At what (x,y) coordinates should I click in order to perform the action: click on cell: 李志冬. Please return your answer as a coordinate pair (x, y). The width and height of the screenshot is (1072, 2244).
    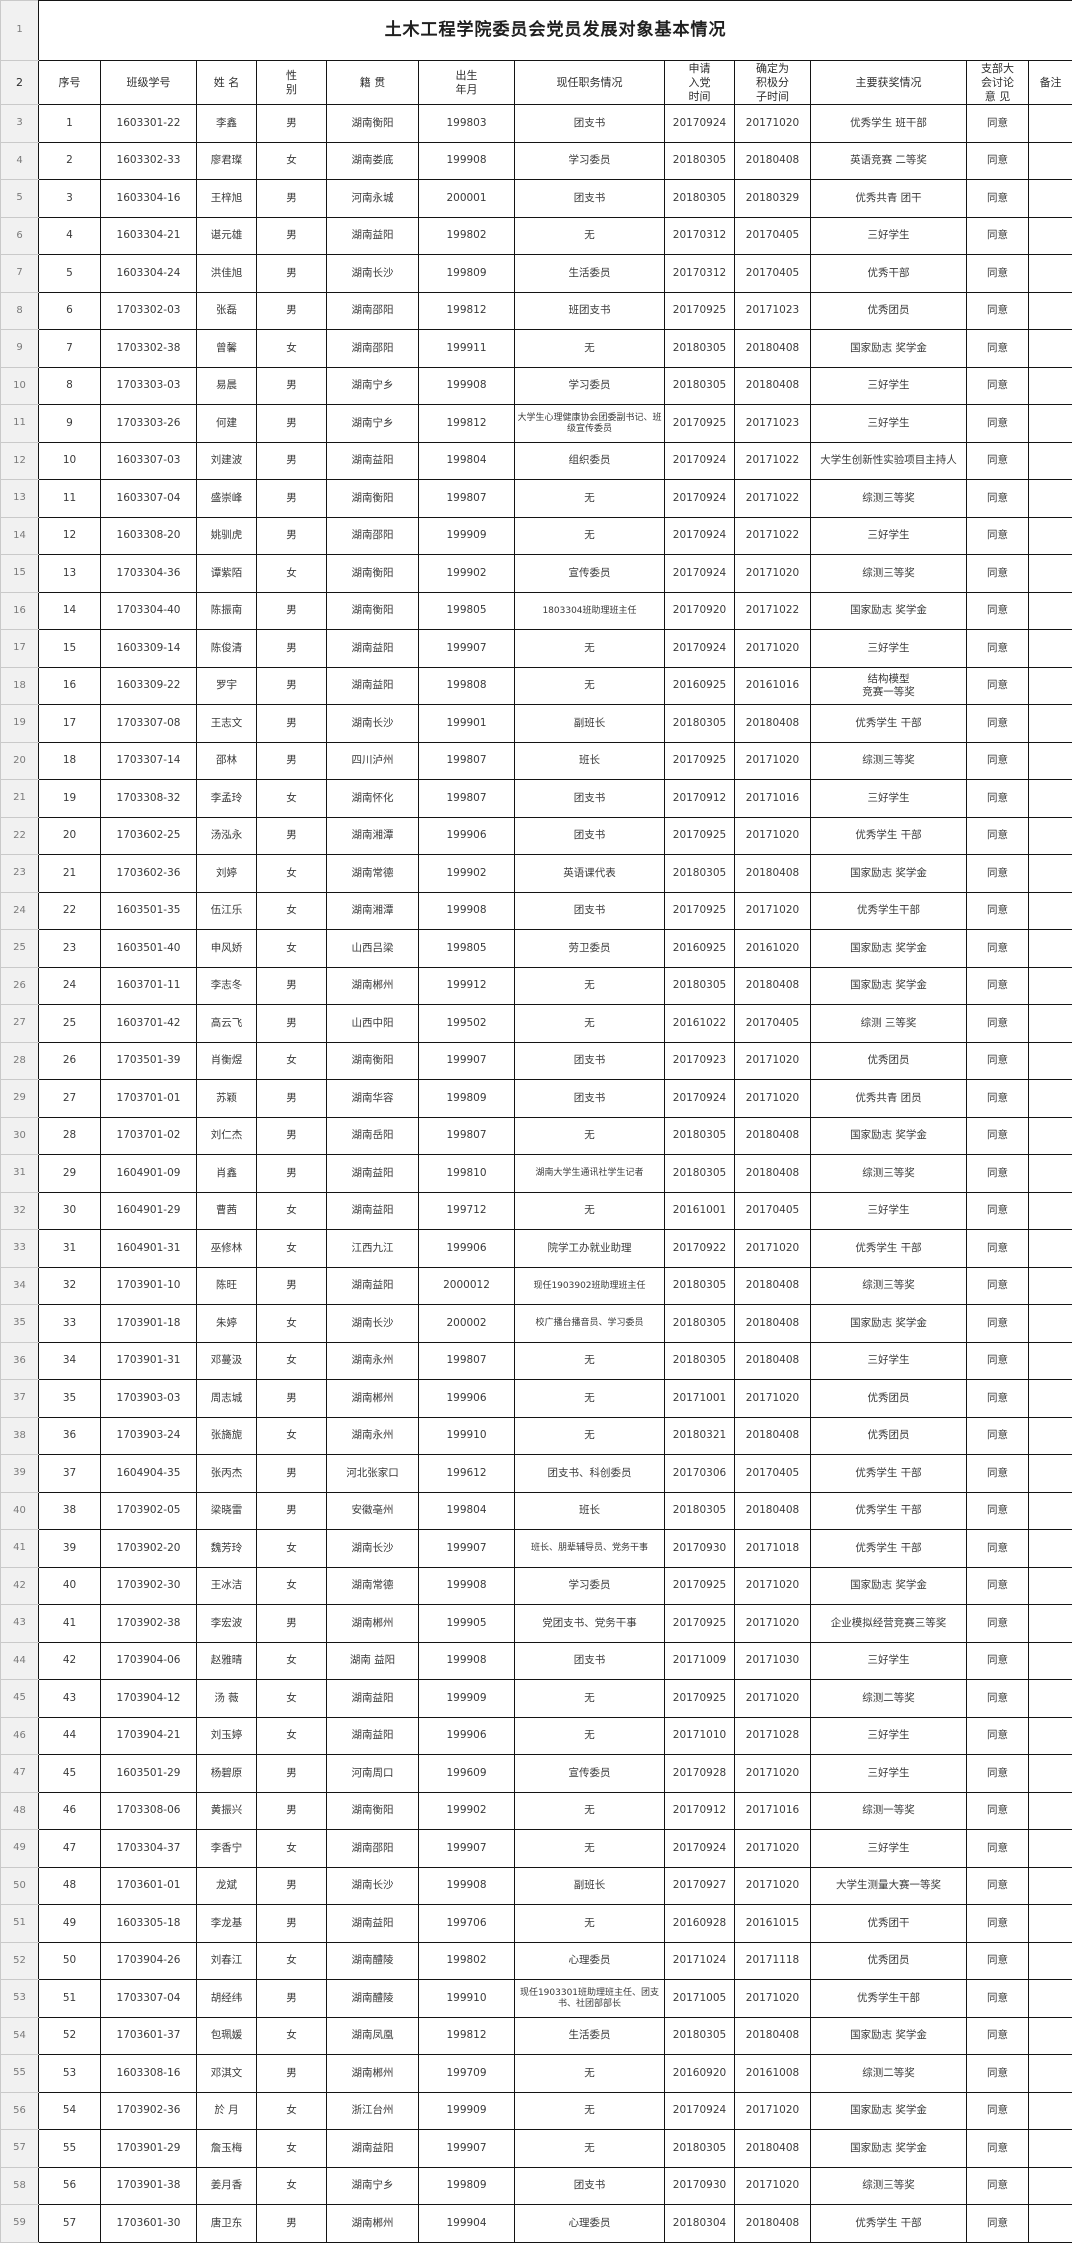
    Looking at the image, I should click on (226, 986).